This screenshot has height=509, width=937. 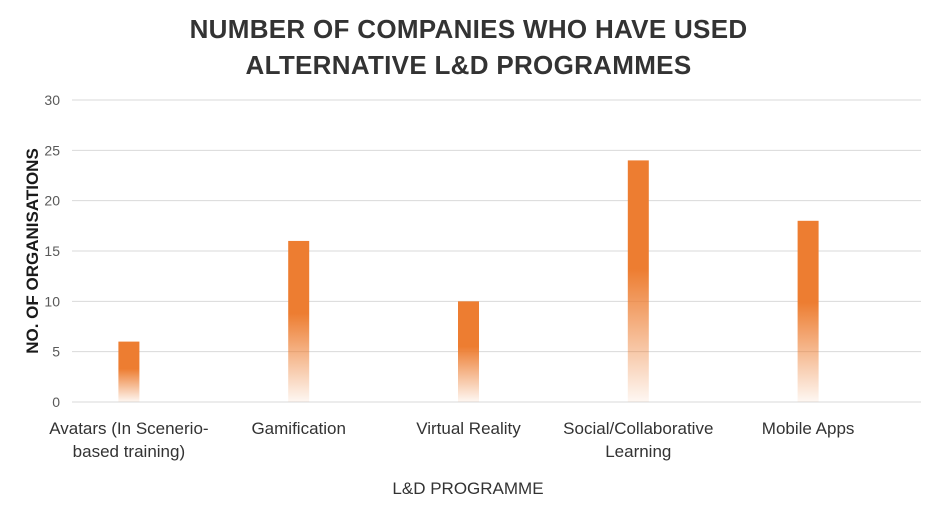 I want to click on x-tick-label: Virtual Reality, so click(x=468, y=428).